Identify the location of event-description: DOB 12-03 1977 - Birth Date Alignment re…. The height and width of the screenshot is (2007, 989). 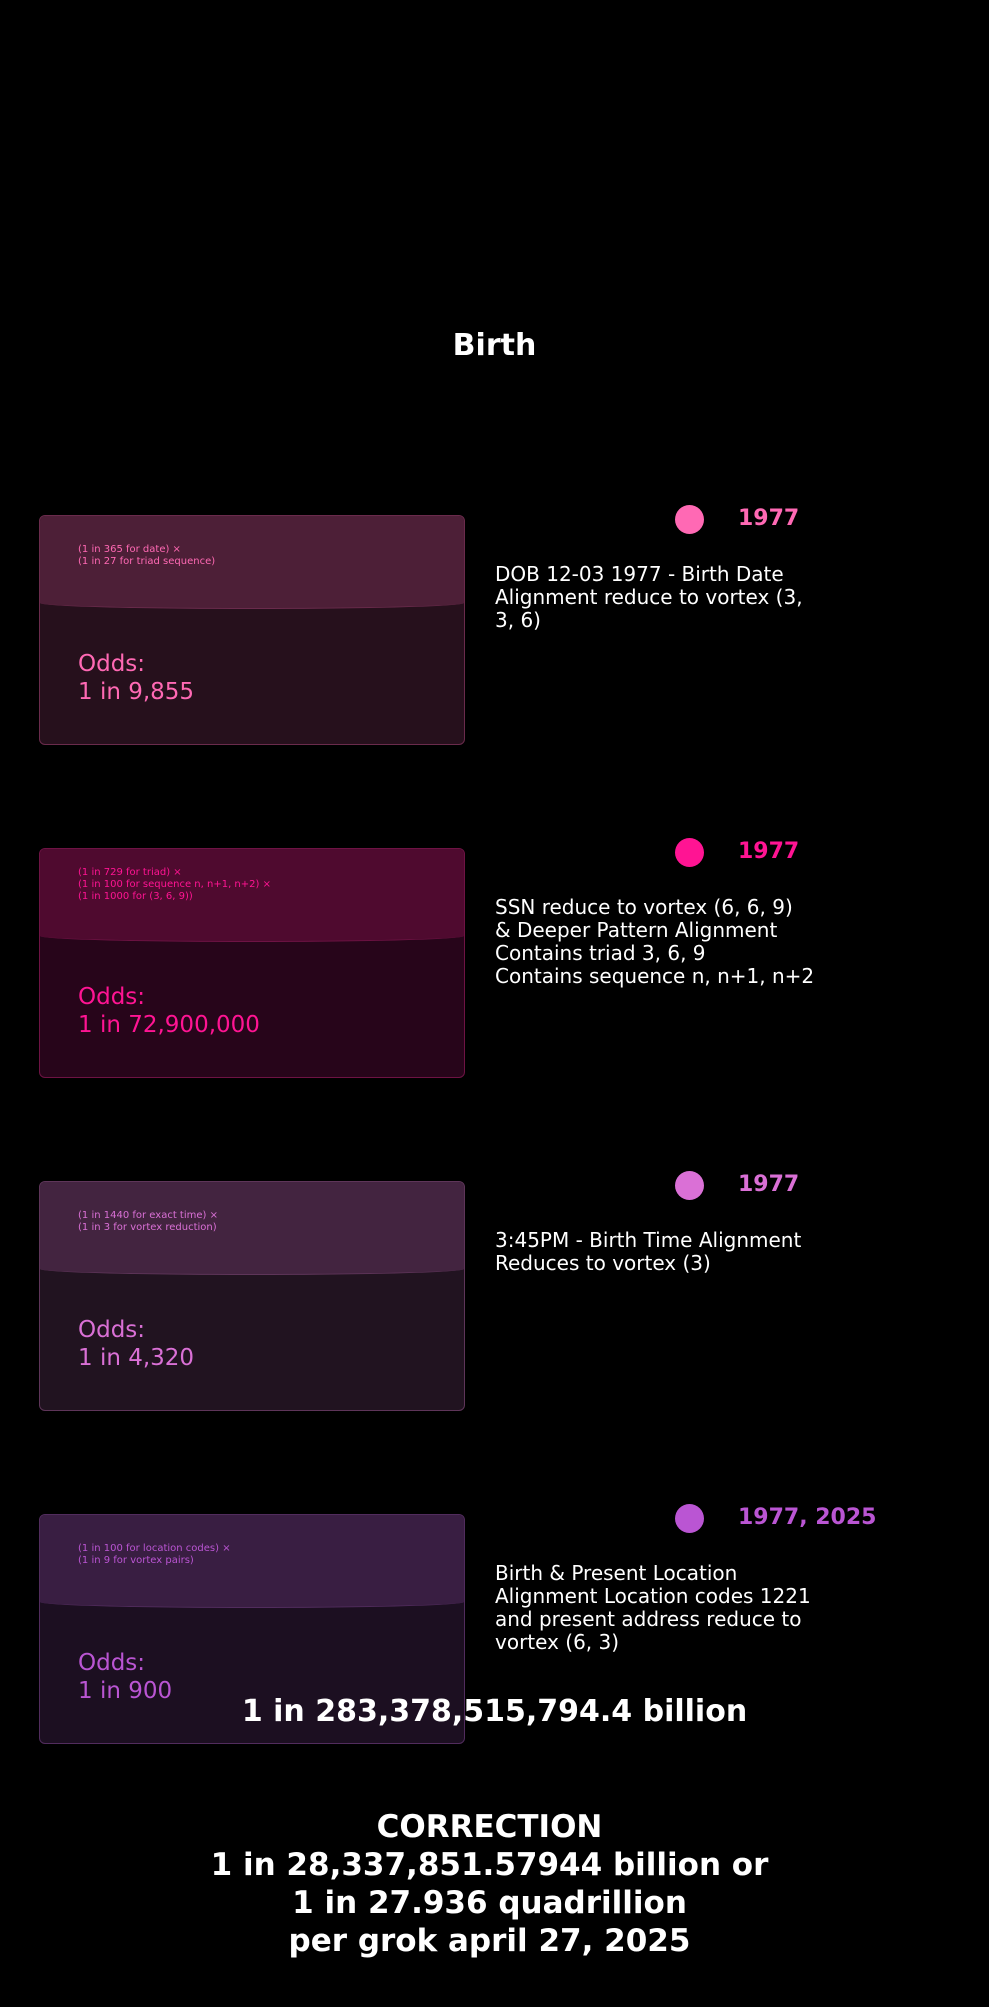
(649, 597).